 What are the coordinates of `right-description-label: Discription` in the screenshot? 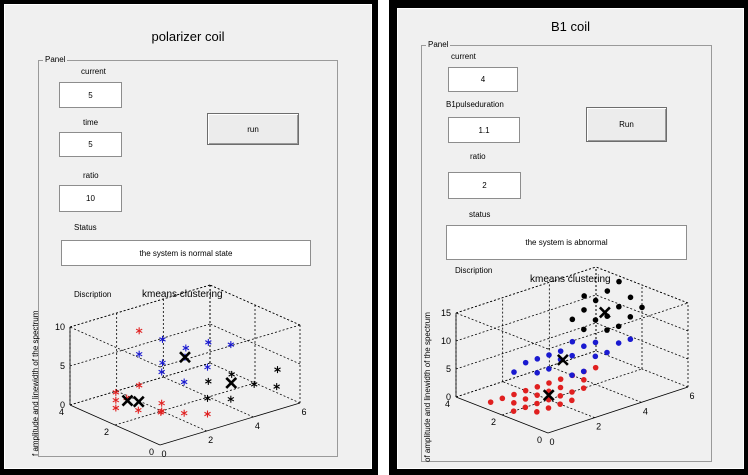 It's located at (474, 270).